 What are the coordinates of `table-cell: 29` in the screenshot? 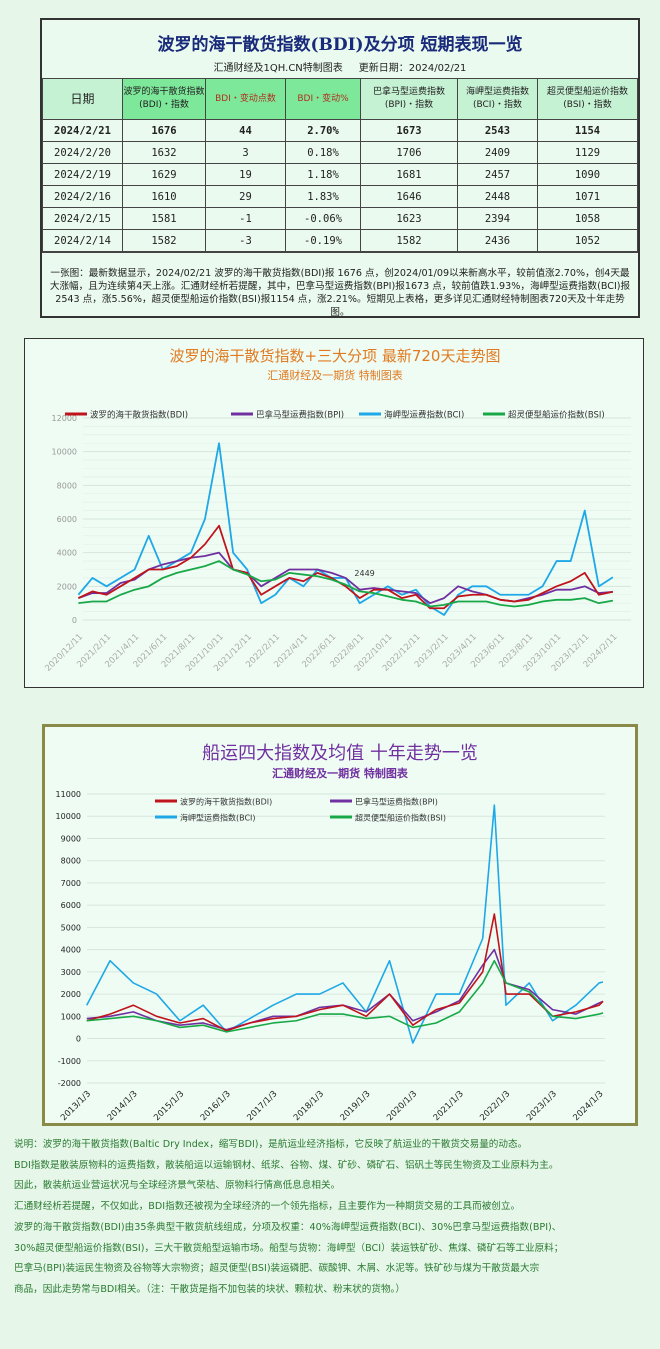 It's located at (245, 196).